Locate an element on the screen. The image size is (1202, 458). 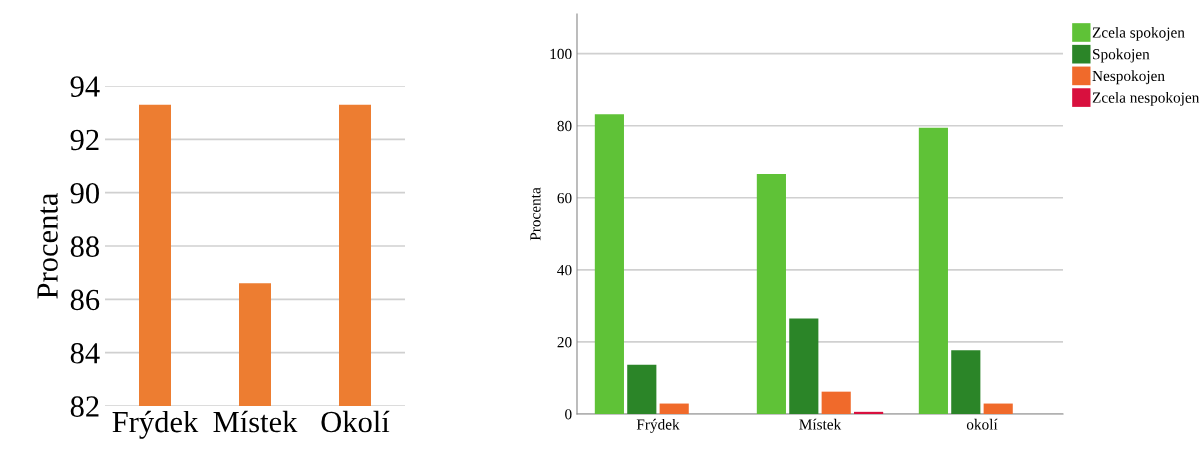
x-tick-label: Okolí is located at coordinates (355, 421).